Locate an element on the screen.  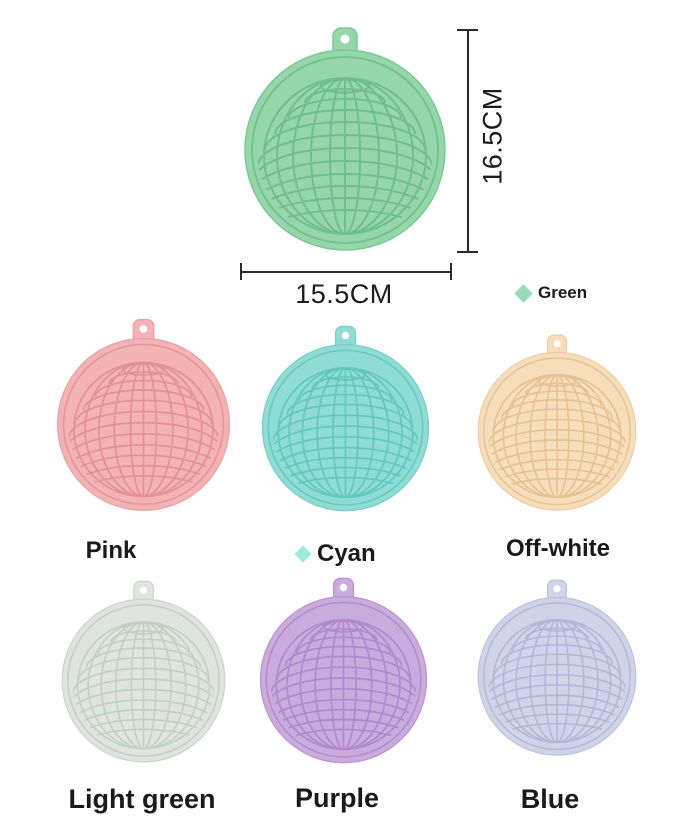
variant-label-cyan: Cyan is located at coordinates (346, 553).